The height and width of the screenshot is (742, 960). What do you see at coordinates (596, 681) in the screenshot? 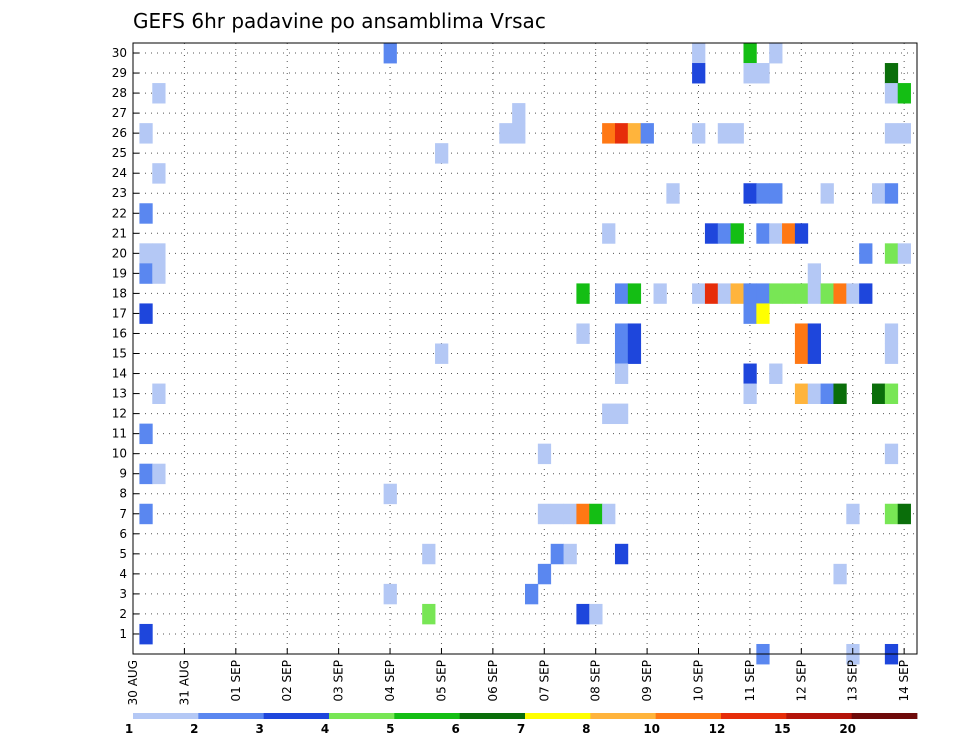
I see `x-tick-label: 08 SEP` at bounding box center [596, 681].